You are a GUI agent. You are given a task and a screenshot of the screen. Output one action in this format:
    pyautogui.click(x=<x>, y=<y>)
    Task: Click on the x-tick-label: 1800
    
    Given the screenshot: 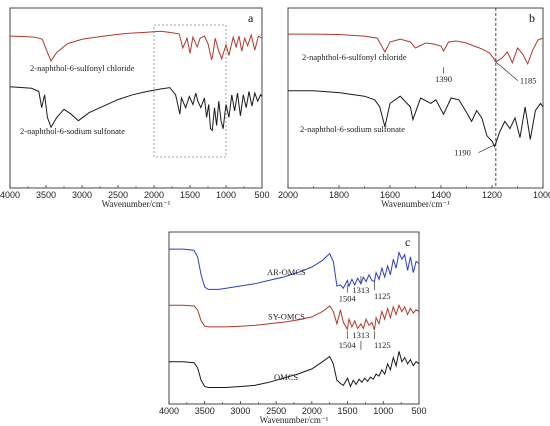 What is the action you would take?
    pyautogui.click(x=339, y=195)
    